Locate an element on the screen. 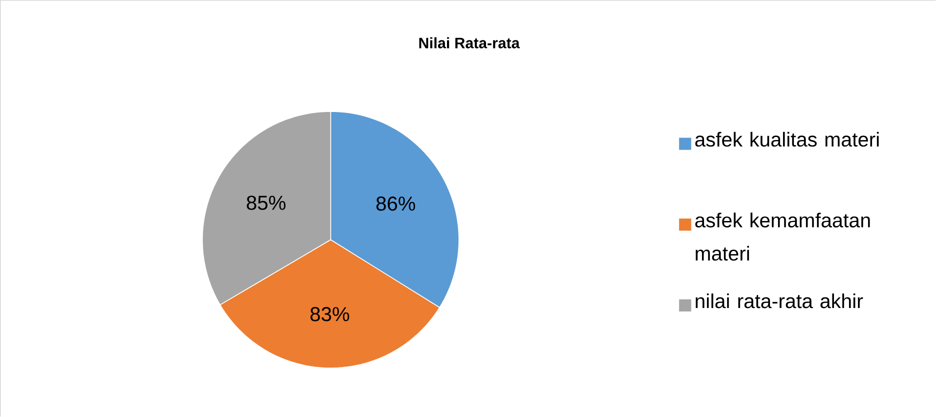 The width and height of the screenshot is (936, 417). data-label: 85% is located at coordinates (266, 203).